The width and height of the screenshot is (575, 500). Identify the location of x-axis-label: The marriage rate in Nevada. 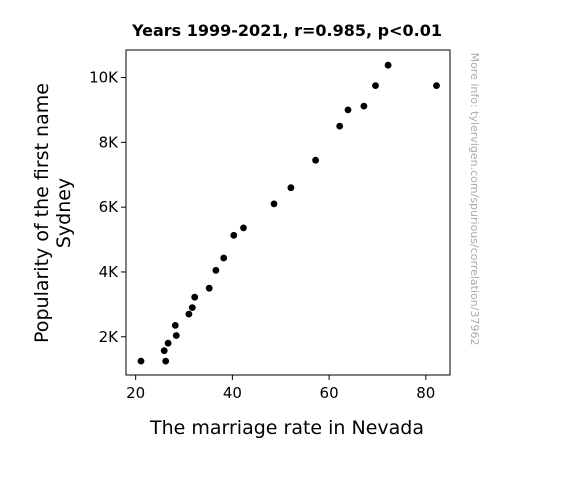
(286, 428).